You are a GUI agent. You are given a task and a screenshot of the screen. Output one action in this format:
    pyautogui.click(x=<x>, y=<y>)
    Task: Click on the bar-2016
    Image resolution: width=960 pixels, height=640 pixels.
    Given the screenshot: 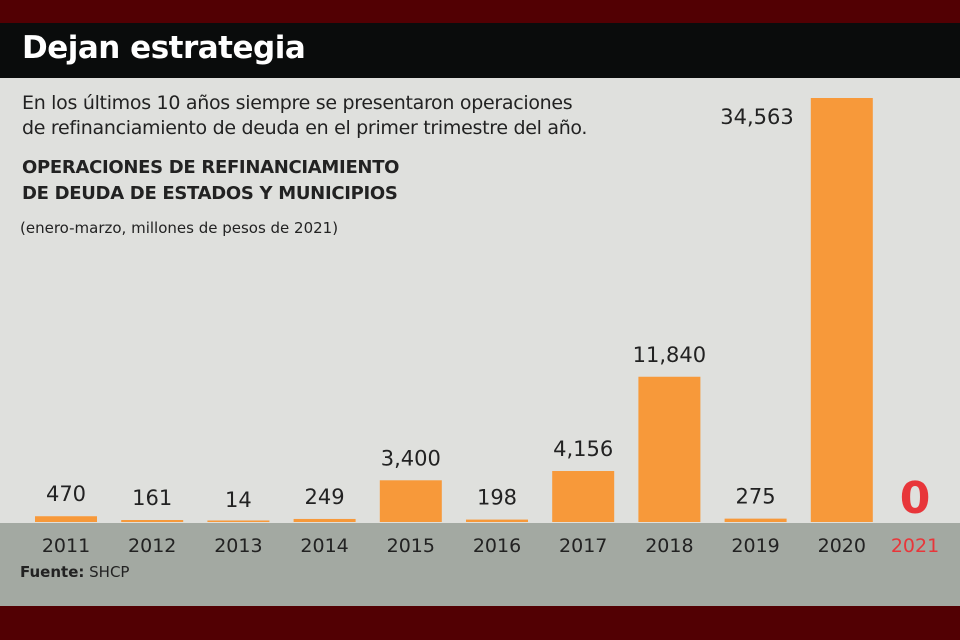 What is the action you would take?
    pyautogui.click(x=497, y=520)
    